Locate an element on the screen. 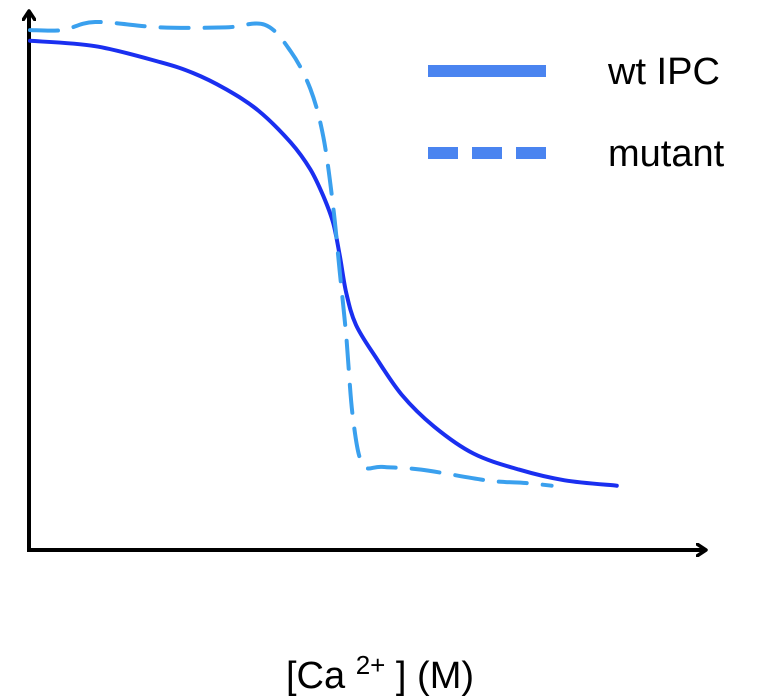 The height and width of the screenshot is (699, 765). legend: wt IPC mutant is located at coordinates (576, 113).